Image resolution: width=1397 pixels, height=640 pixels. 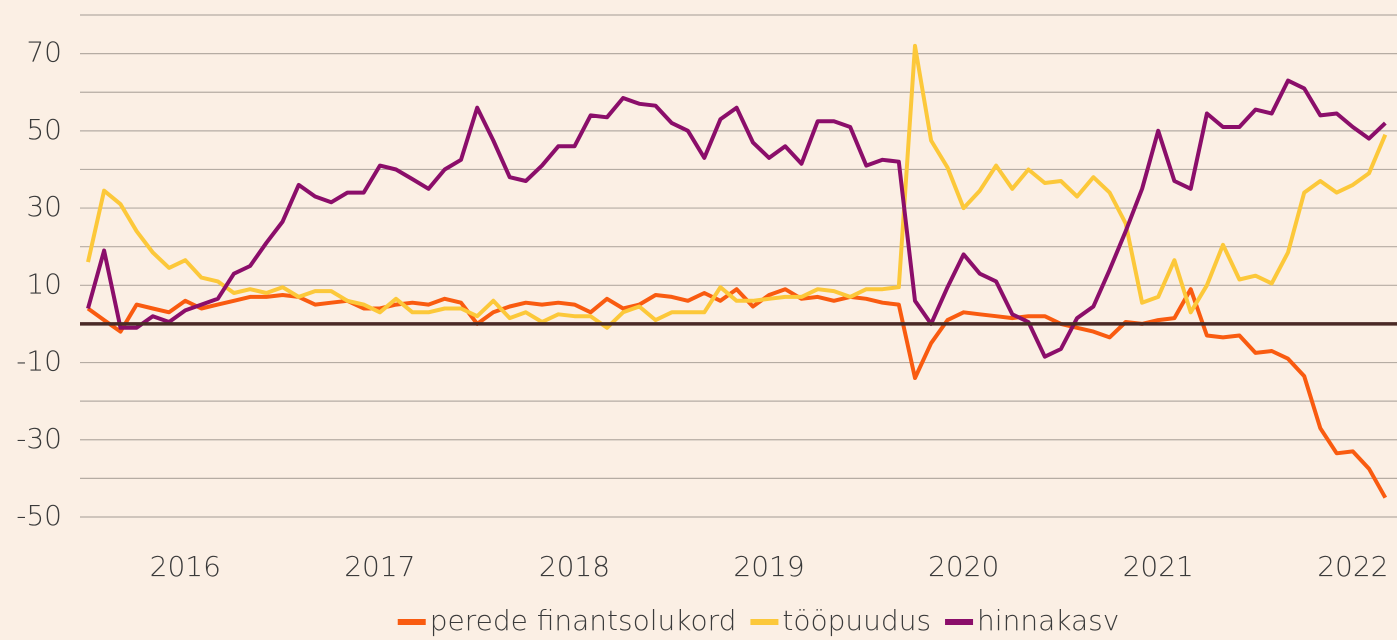 I want to click on y-tick-label: 30, so click(x=44, y=206).